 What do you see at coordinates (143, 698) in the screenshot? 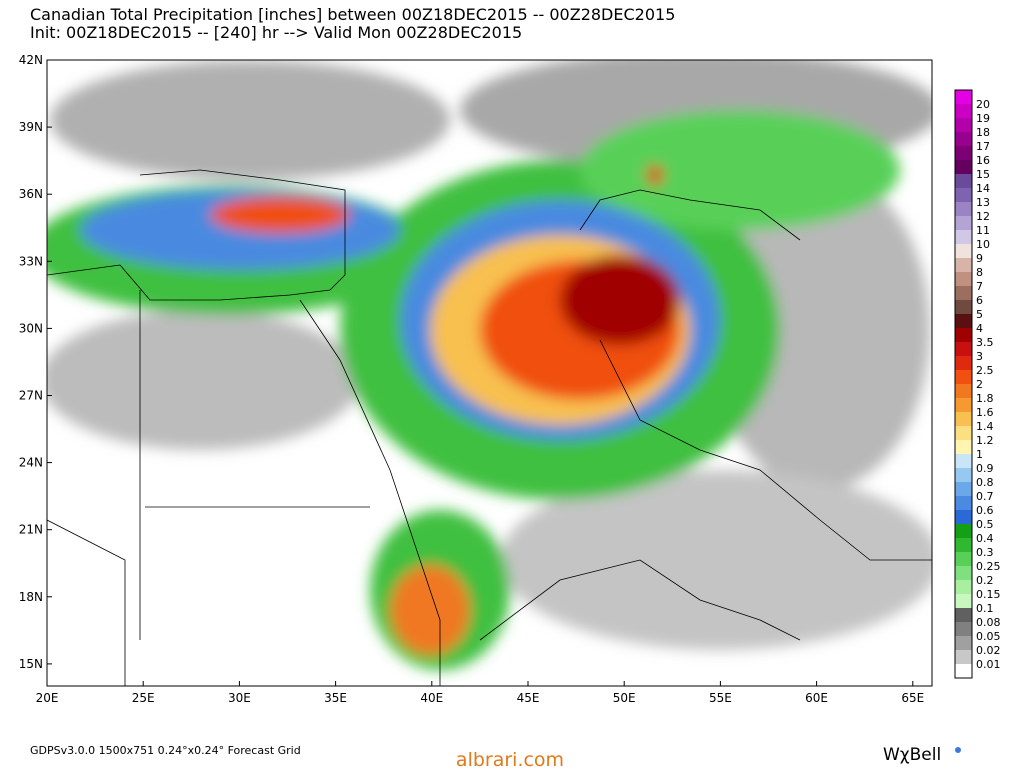
I see `lon-label: 25E` at bounding box center [143, 698].